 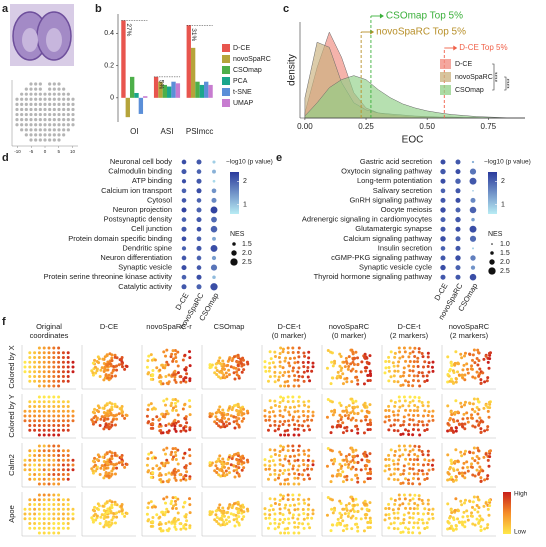 I want to click on size-legend-label: 2.0, so click(x=247, y=253).